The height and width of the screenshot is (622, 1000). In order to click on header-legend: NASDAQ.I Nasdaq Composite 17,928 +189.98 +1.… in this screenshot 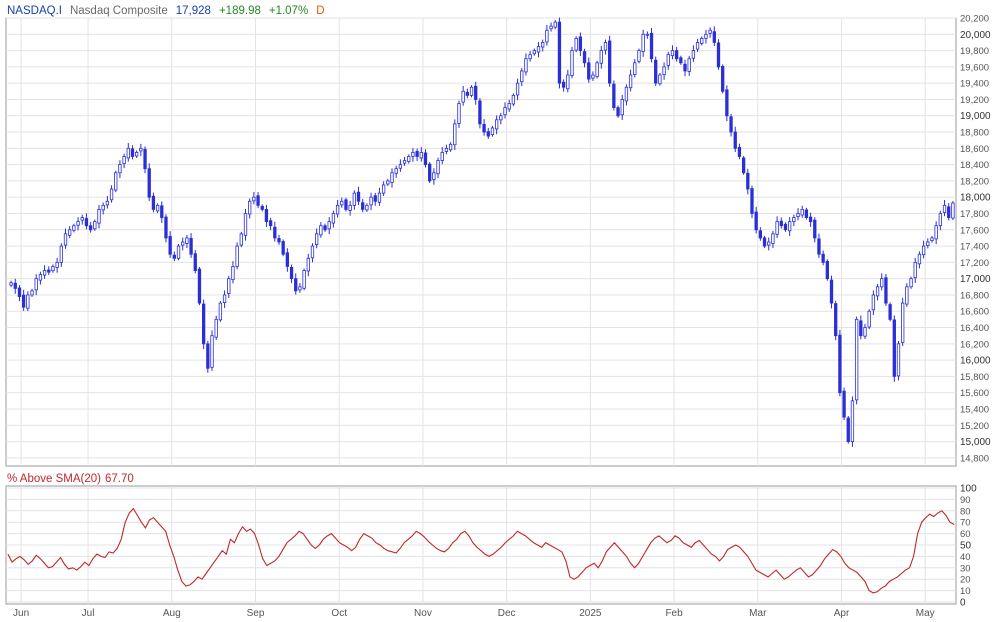, I will do `click(166, 11)`.